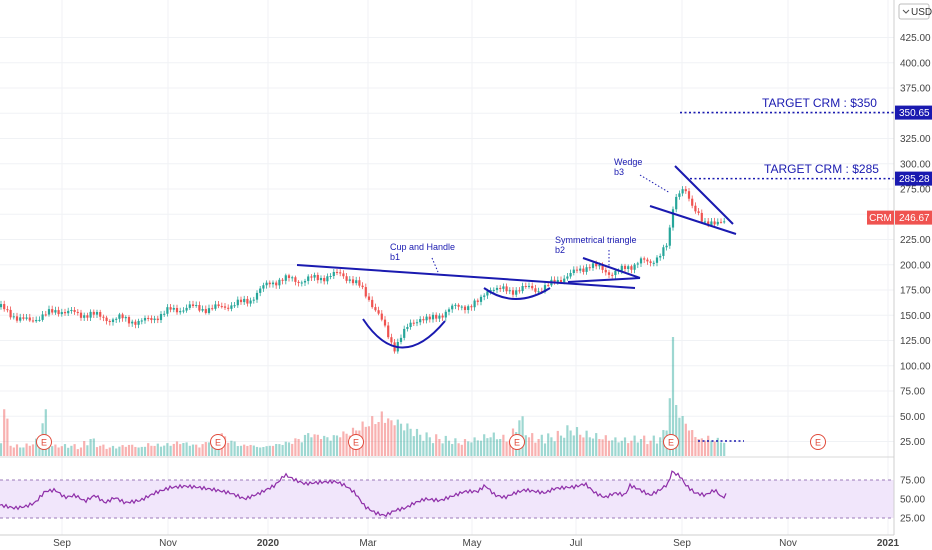  I want to click on price-tick-label: 275.00, so click(915, 190).